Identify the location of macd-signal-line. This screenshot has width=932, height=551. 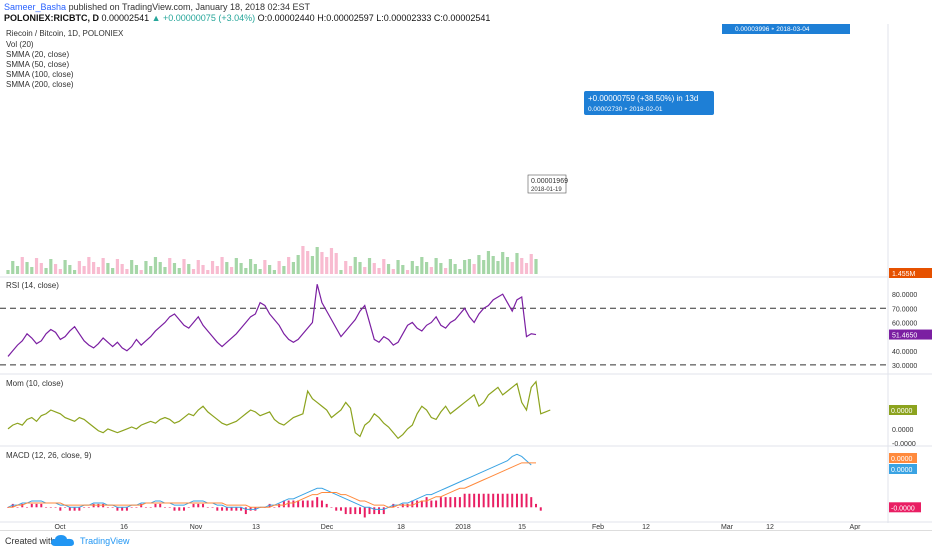
(272, 485).